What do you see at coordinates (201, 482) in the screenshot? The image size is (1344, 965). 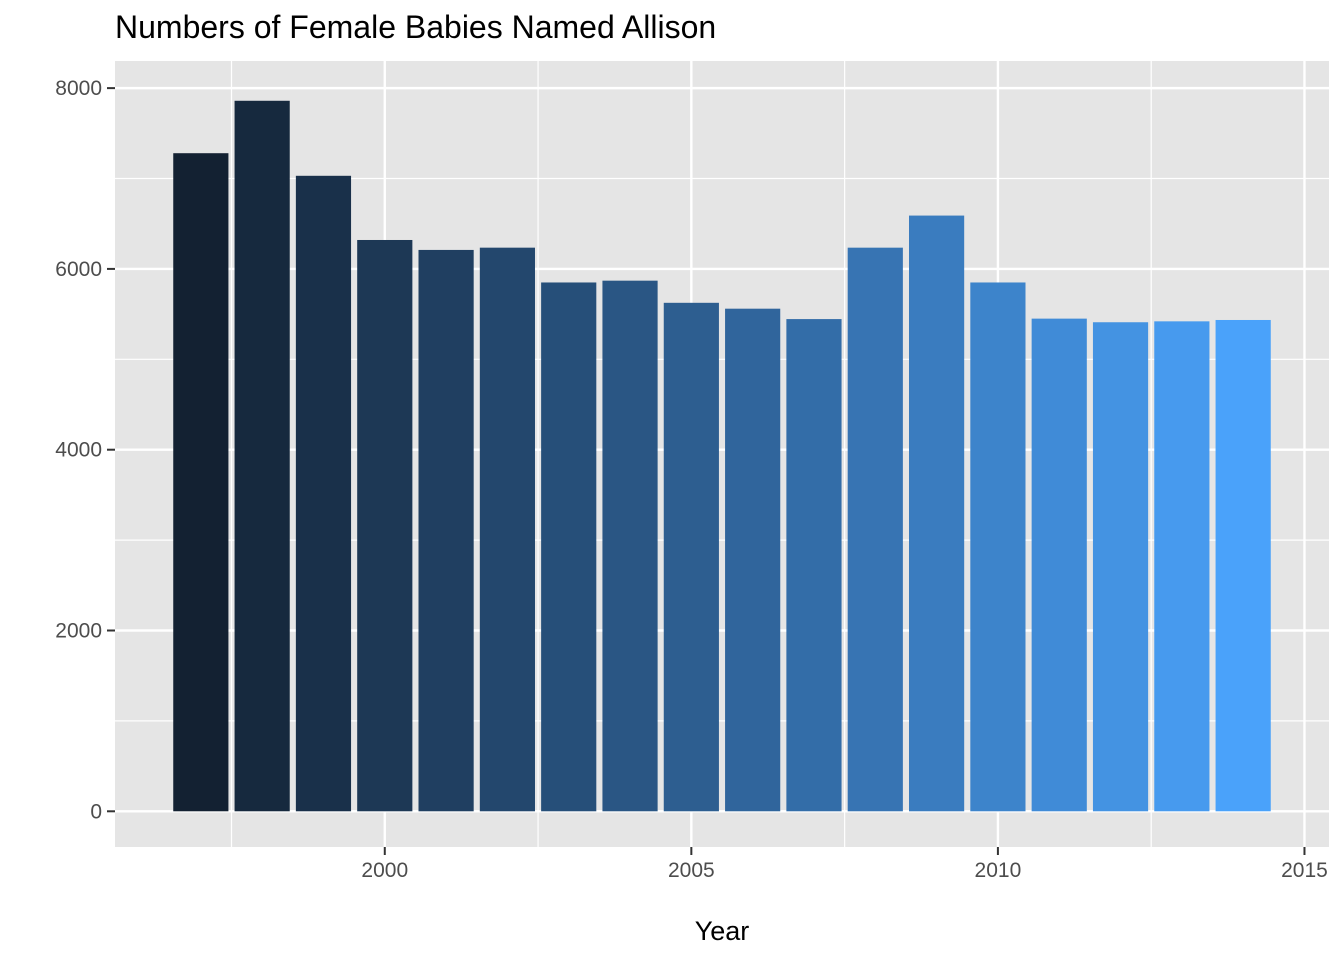 I see `bar-1997` at bounding box center [201, 482].